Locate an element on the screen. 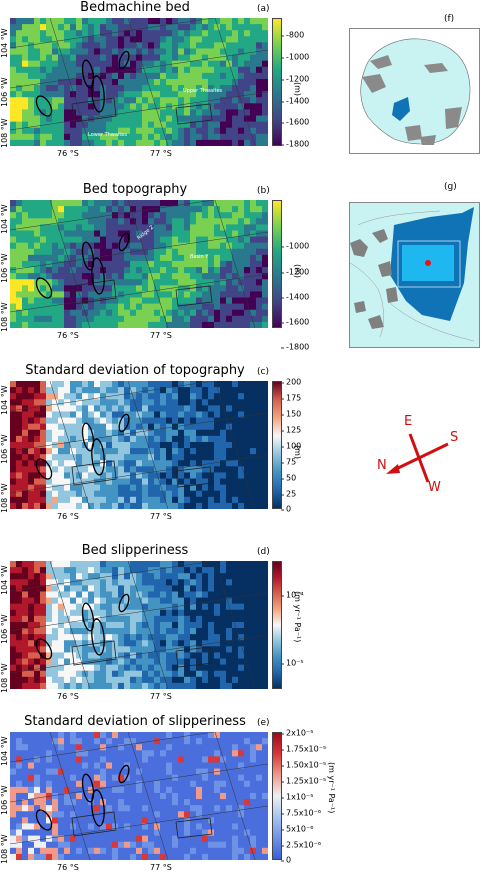  colorbar-tick: 175 is located at coordinates (291, 398).